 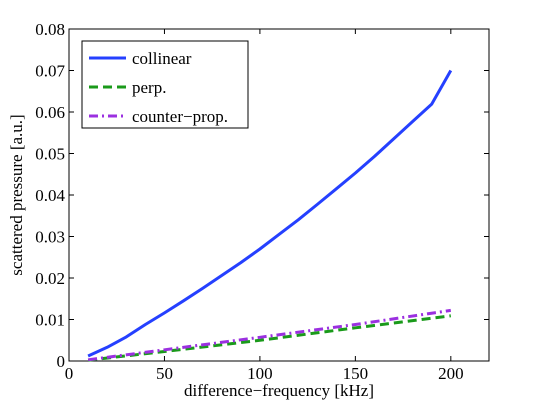 I want to click on legend: collinear perp. counter−prop., so click(x=165, y=84).